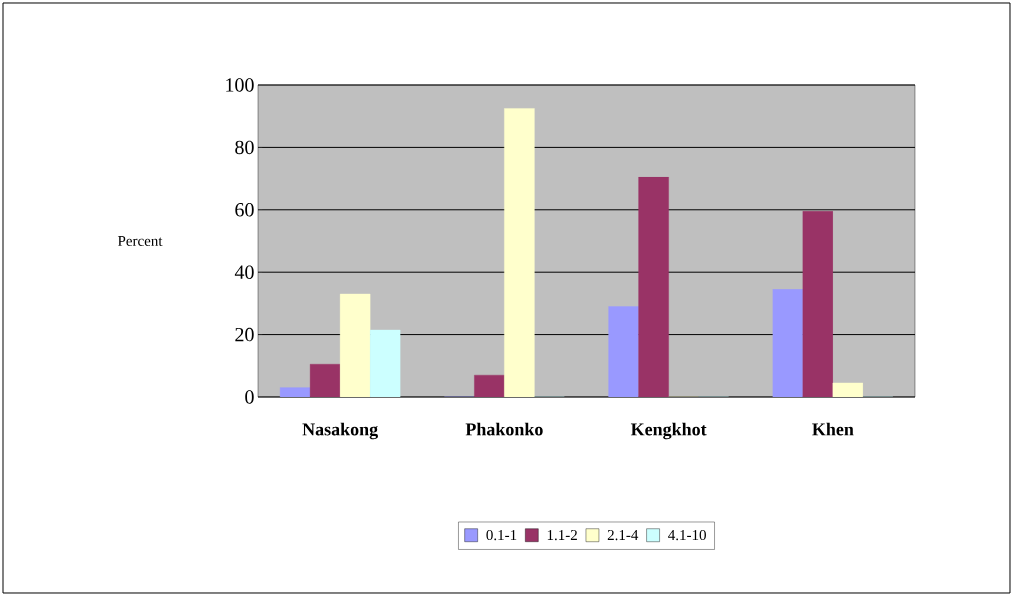  What do you see at coordinates (244, 334) in the screenshot?
I see `y-tick-label: 20` at bounding box center [244, 334].